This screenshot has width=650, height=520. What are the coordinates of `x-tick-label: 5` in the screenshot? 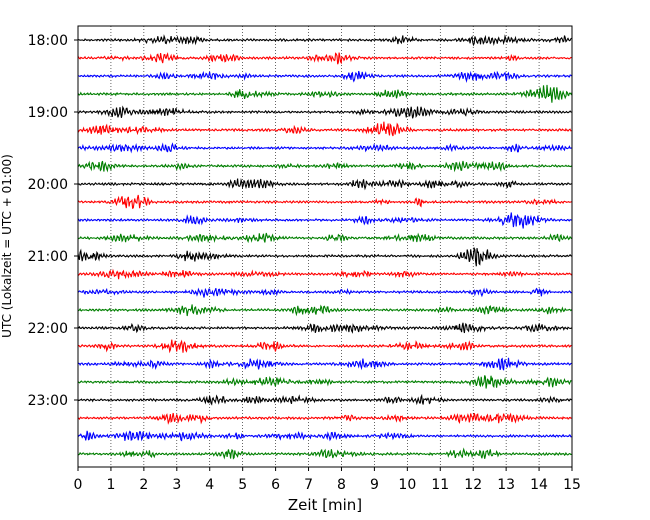 It's located at (242, 485).